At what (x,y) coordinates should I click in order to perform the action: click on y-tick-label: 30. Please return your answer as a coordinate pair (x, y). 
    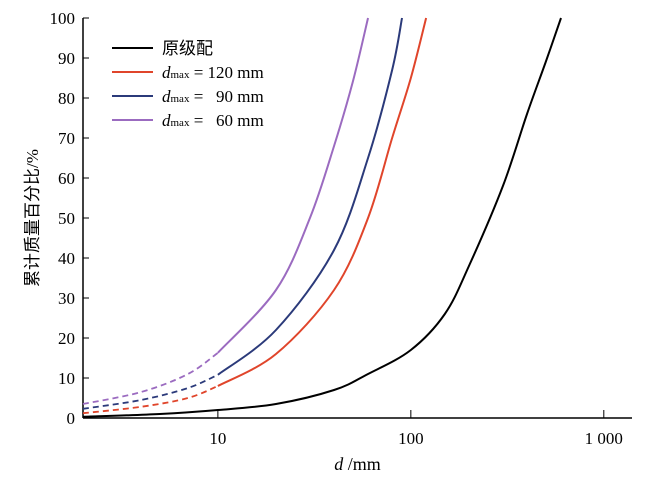
    Looking at the image, I should click on (66, 298).